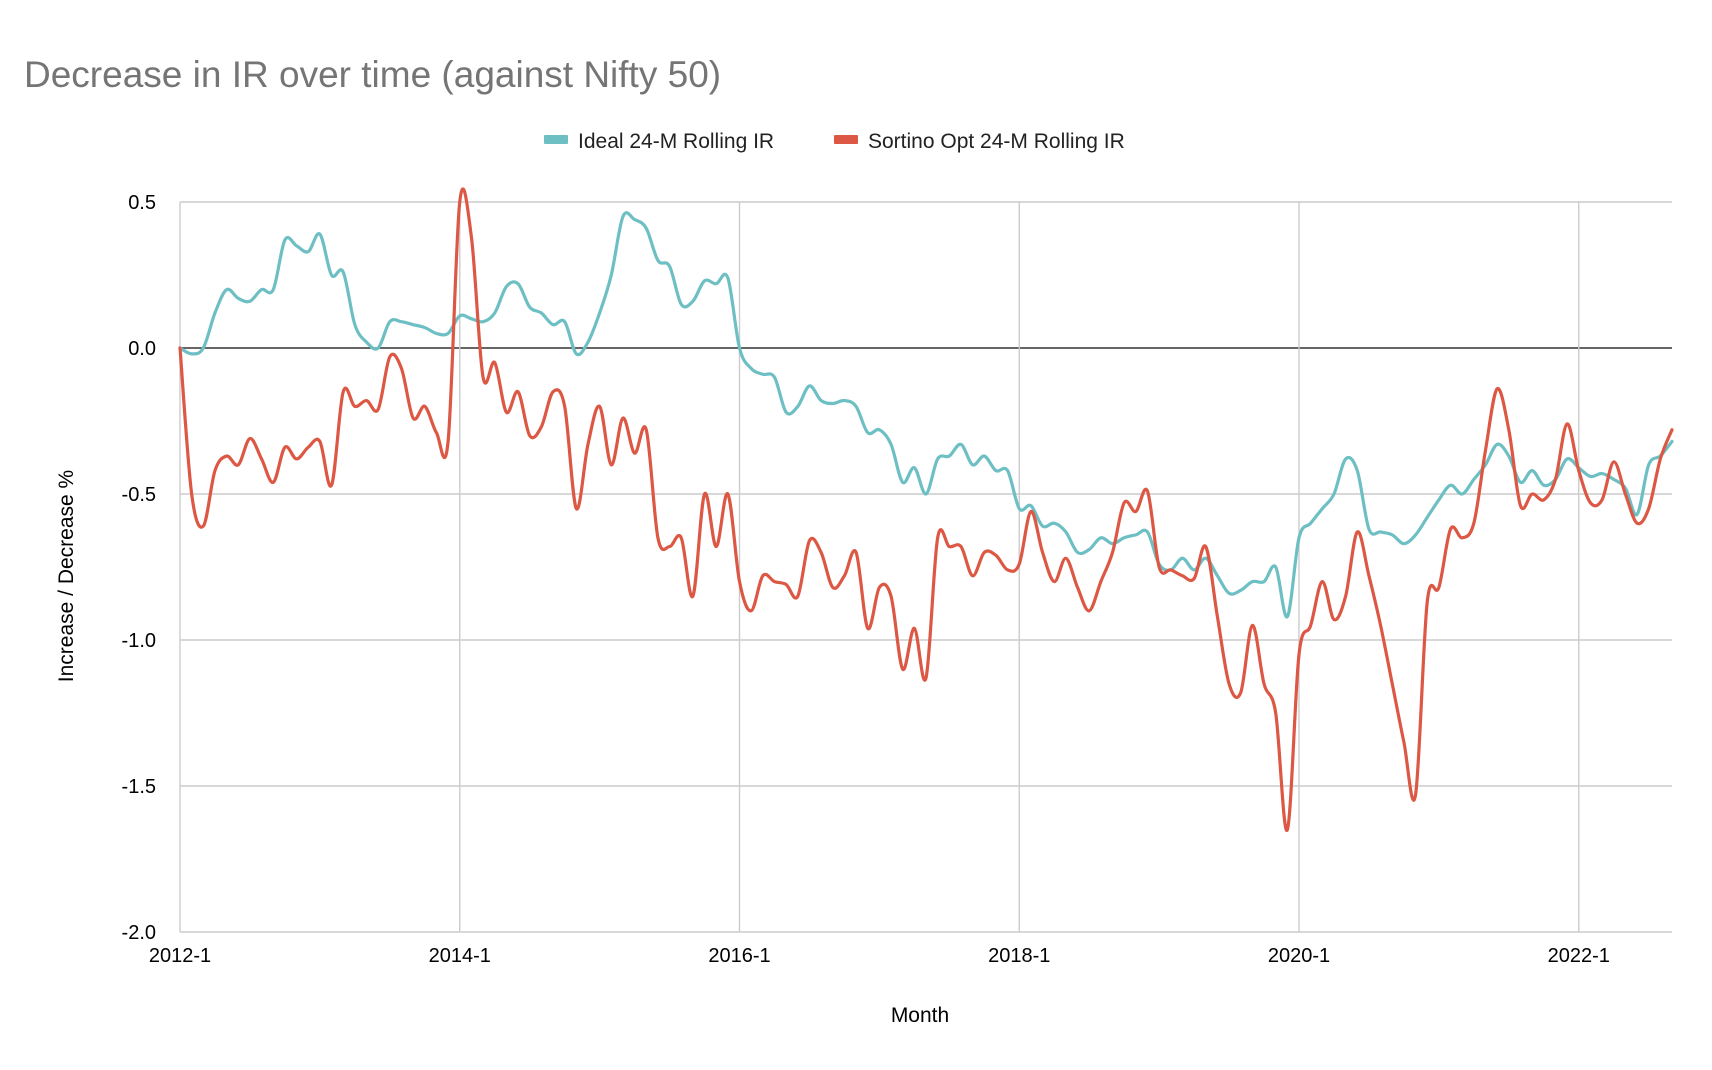  Describe the element at coordinates (1299, 956) in the screenshot. I see `x-tick-label: 2020-1` at that location.